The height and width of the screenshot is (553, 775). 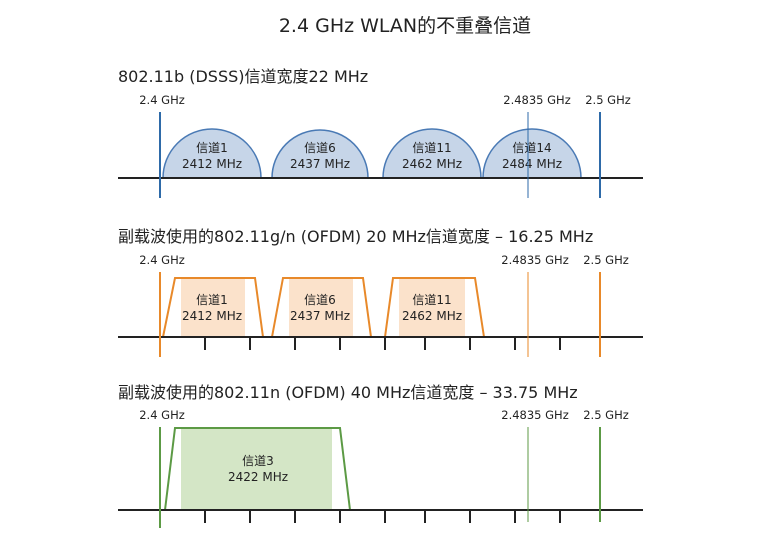 What do you see at coordinates (405, 26) in the screenshot?
I see `title: 2.4 GHz WLAN的不重叠信道` at bounding box center [405, 26].